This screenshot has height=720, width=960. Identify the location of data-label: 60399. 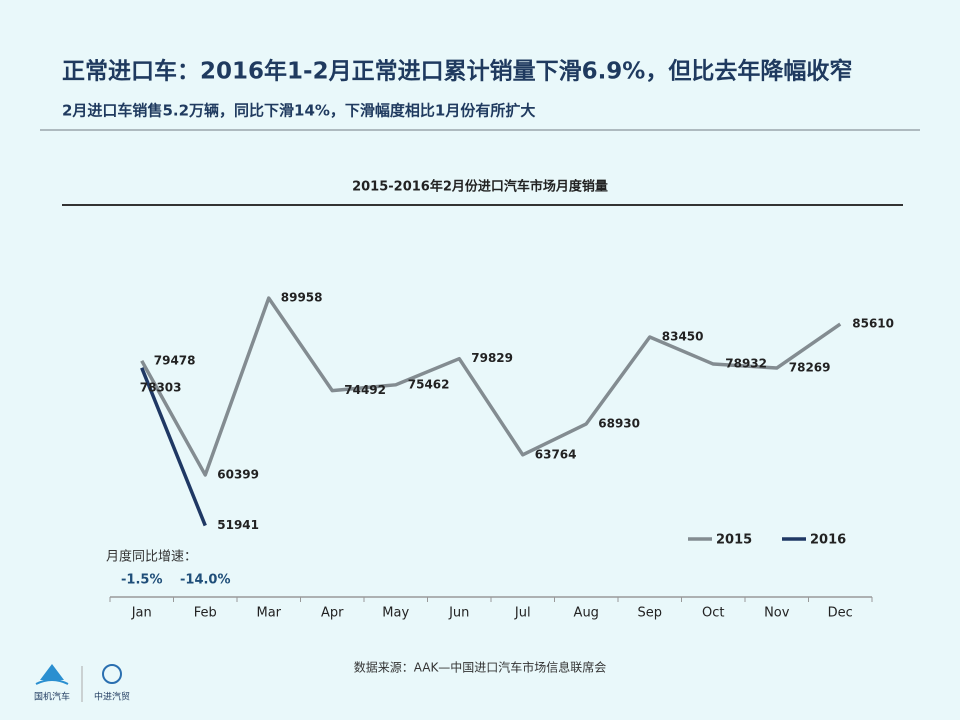
(238, 474).